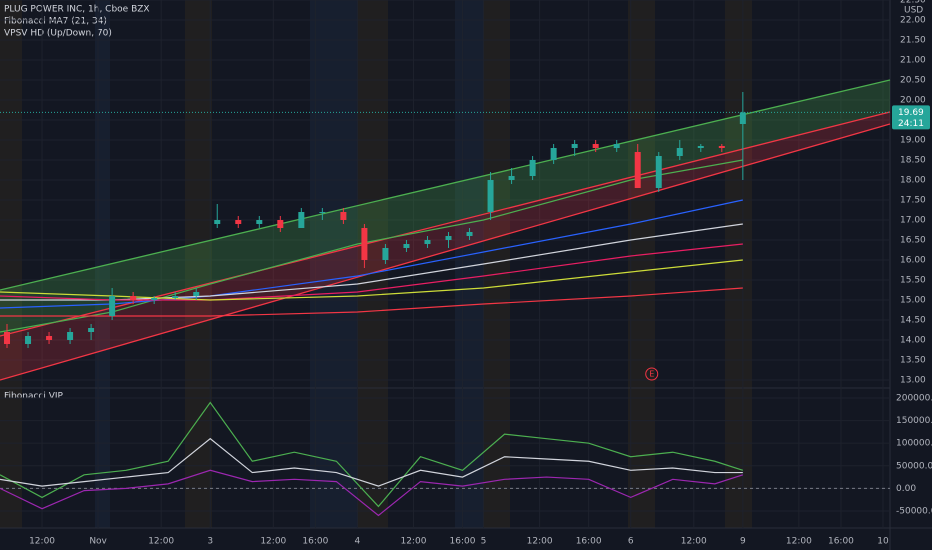  Describe the element at coordinates (913, 101) in the screenshot. I see `y-tick-label: 20.00` at that location.